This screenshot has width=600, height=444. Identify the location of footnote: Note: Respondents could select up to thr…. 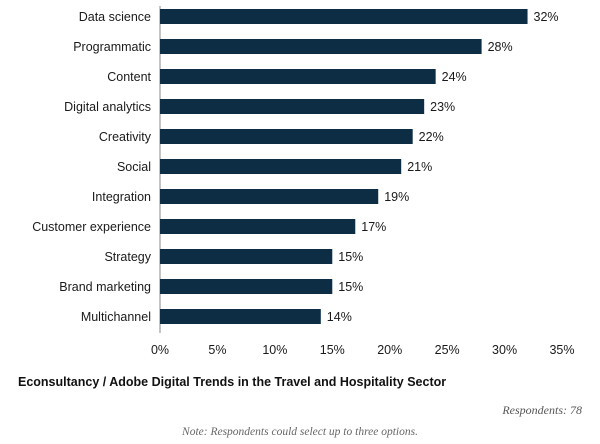
(300, 432).